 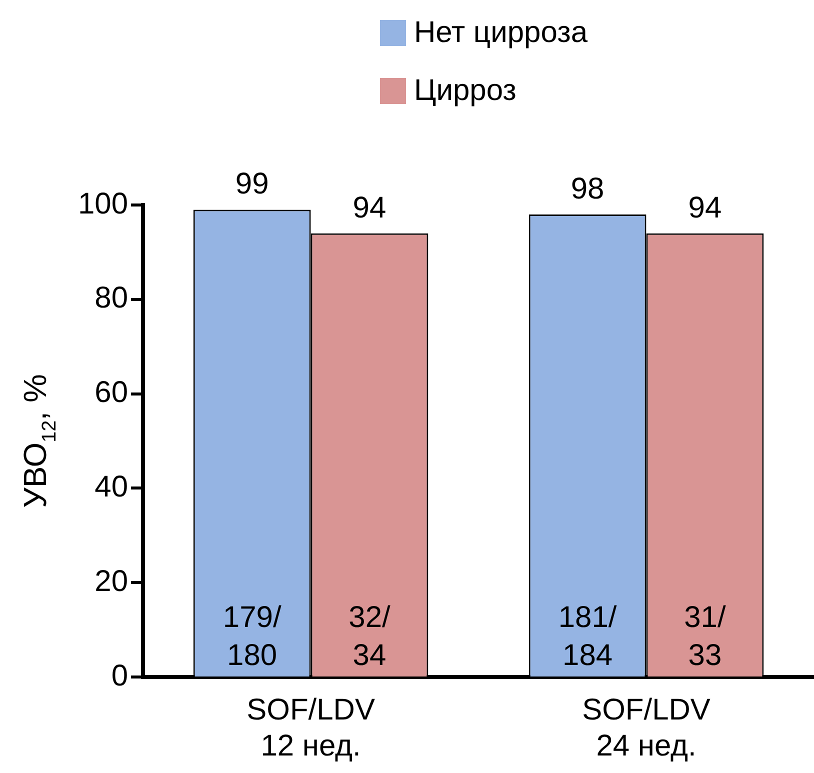 What do you see at coordinates (111, 393) in the screenshot?
I see `y-tick-label: 60` at bounding box center [111, 393].